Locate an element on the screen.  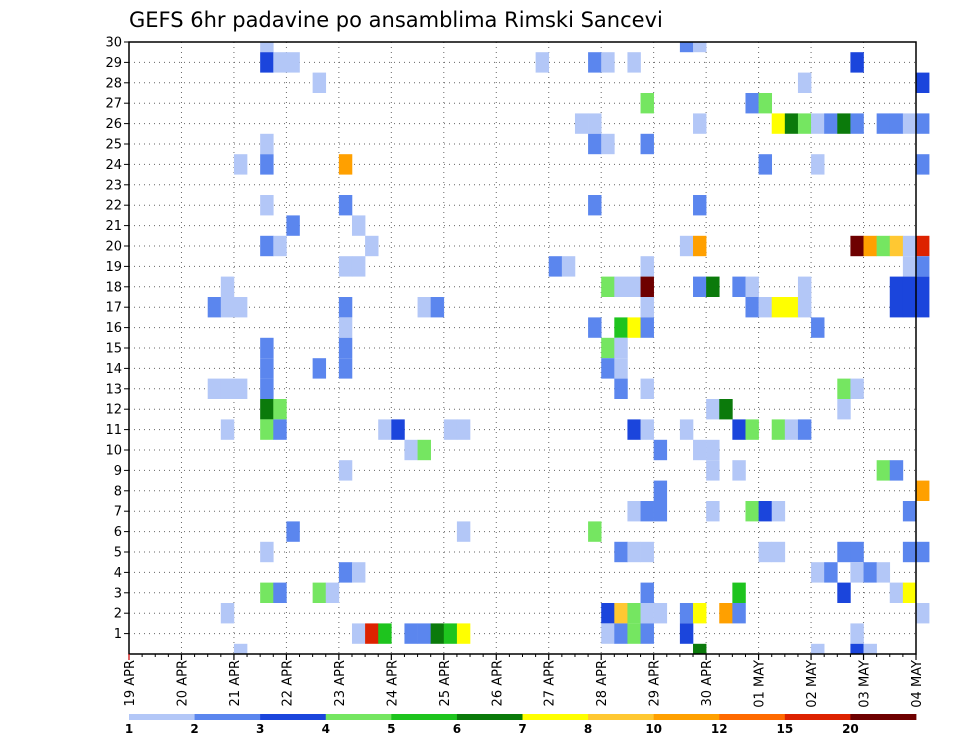
y-tick-label: 7 is located at coordinates (118, 512).